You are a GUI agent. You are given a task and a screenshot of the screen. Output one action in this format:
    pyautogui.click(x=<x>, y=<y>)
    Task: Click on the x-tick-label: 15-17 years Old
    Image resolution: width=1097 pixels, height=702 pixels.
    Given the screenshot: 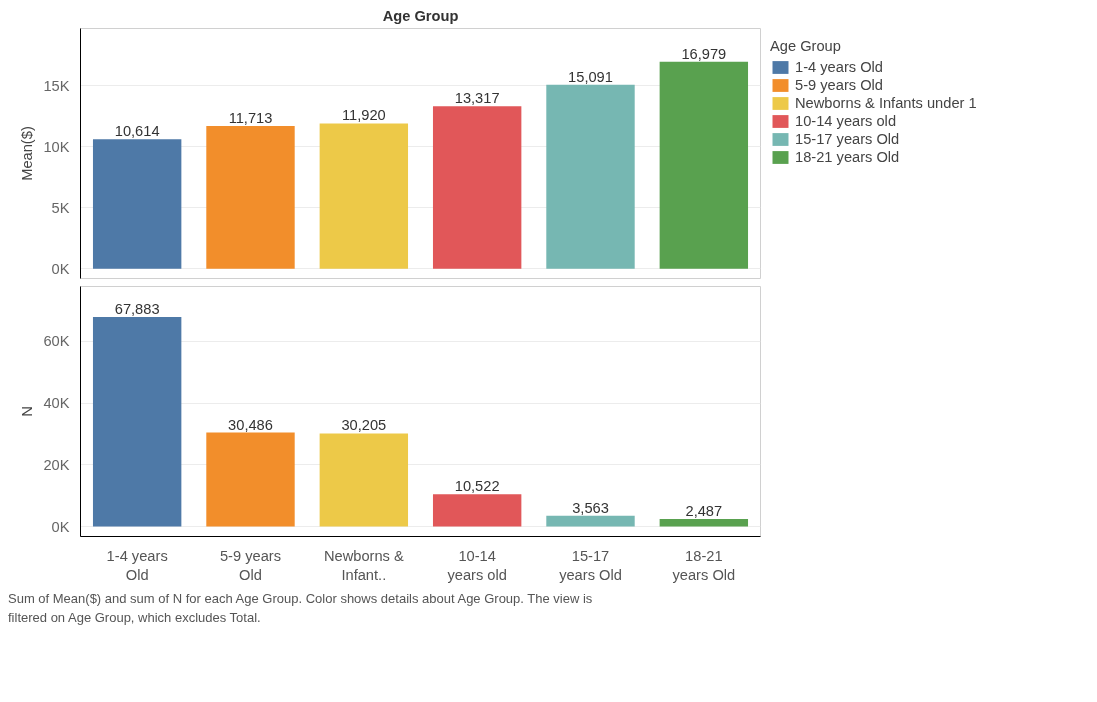 What is the action you would take?
    pyautogui.click(x=590, y=565)
    